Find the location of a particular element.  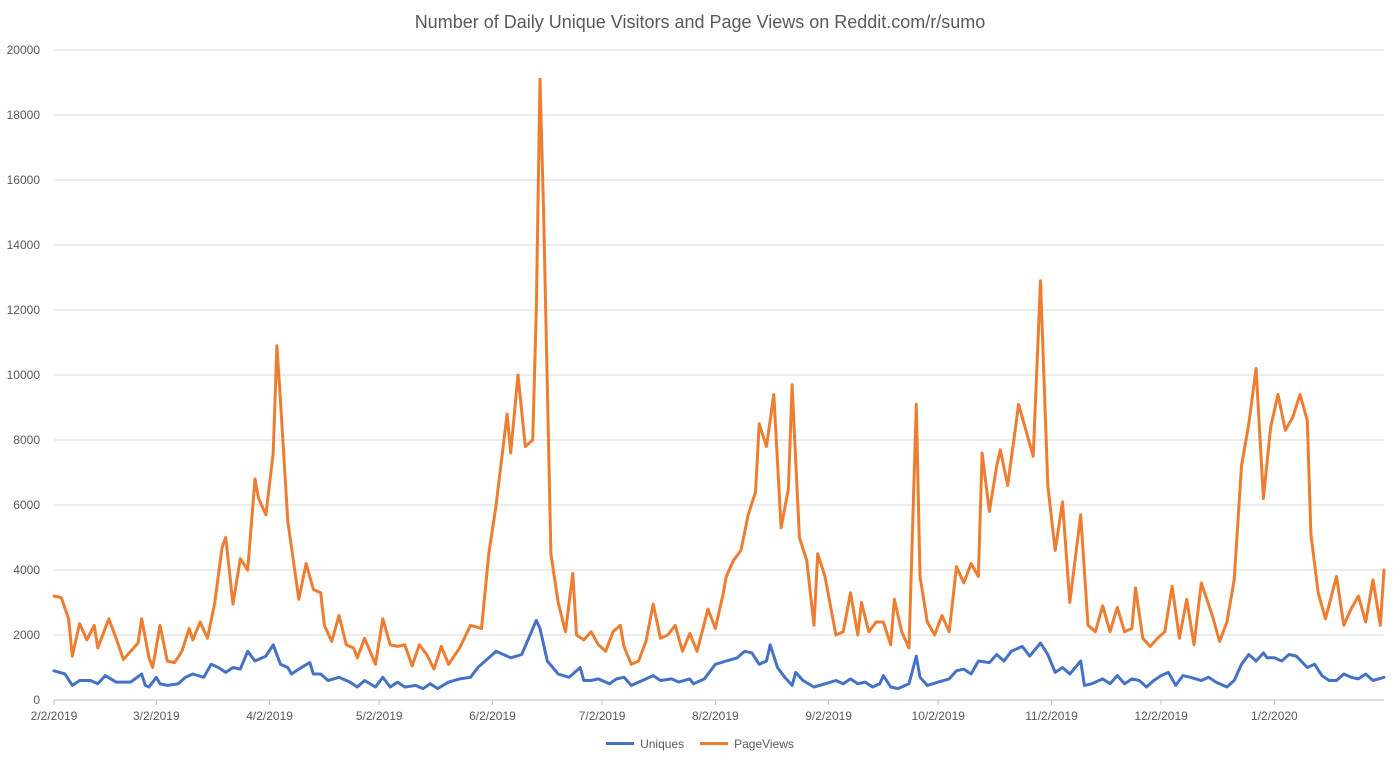

y-tick-label: 0 is located at coordinates (36, 700).